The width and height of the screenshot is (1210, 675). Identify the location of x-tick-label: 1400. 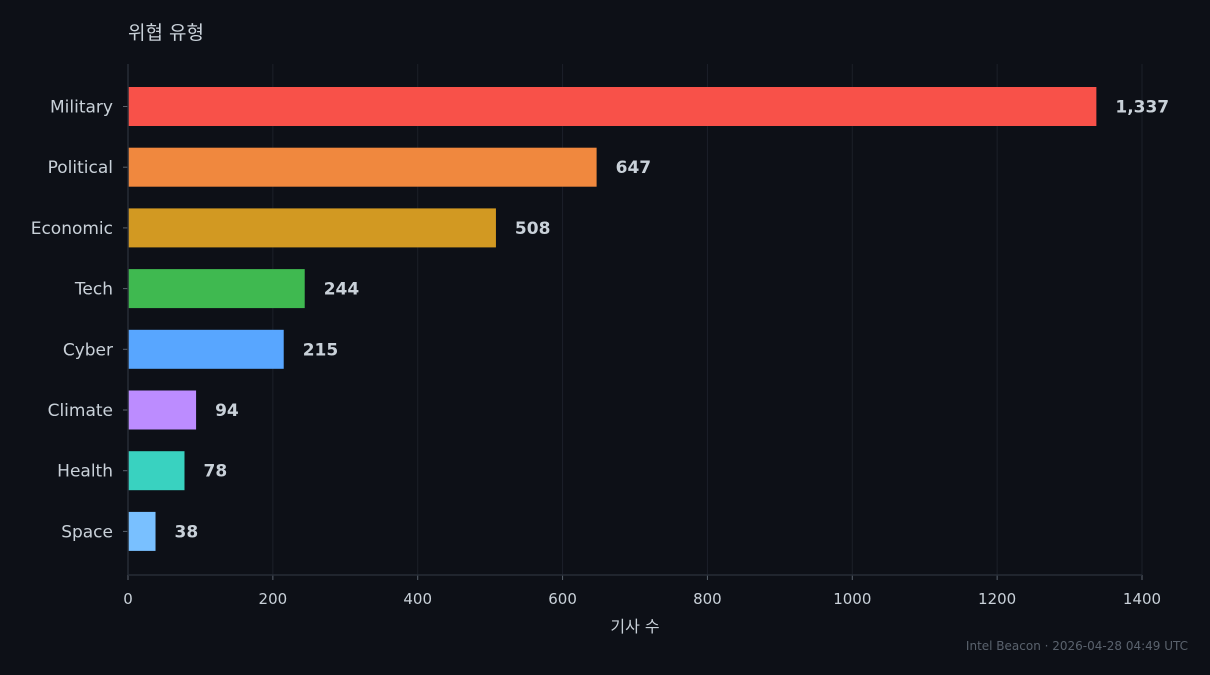
(1142, 599).